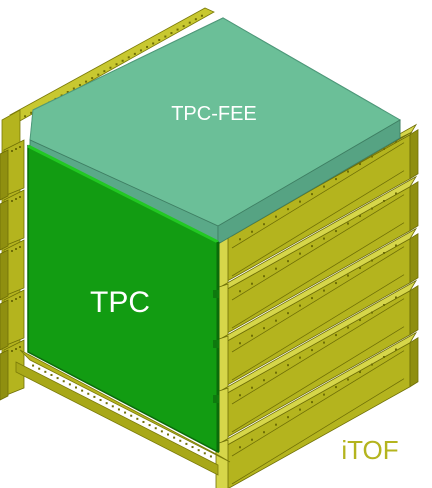  Describe the element at coordinates (369, 450) in the screenshot. I see `label-itof: iTOF` at that location.